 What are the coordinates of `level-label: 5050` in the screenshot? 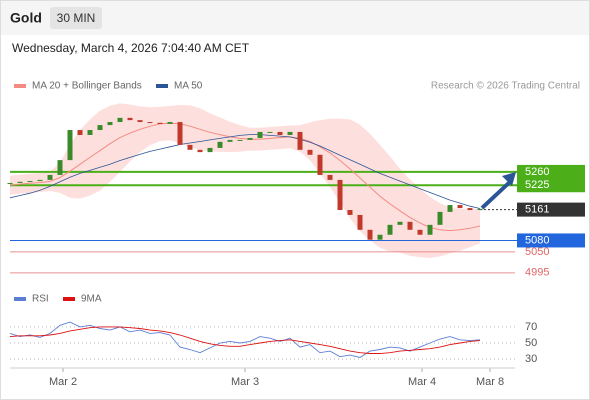 It's located at (537, 252).